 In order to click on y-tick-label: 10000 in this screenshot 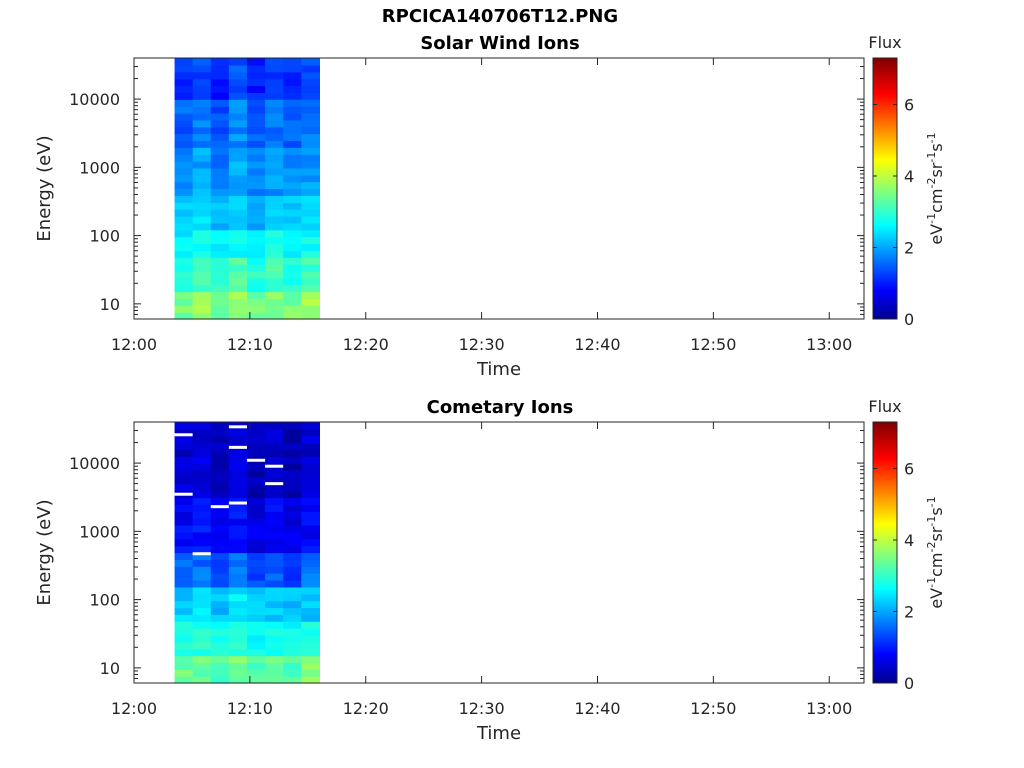, I will do `click(94, 463)`.